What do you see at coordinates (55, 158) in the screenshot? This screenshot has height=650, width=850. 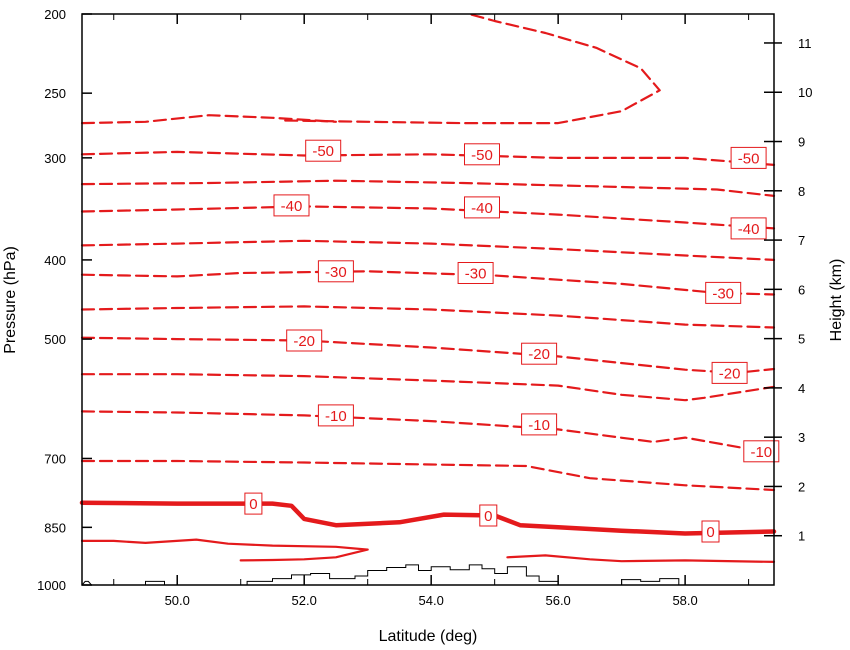 I see `y-tick-label: 300` at bounding box center [55, 158].